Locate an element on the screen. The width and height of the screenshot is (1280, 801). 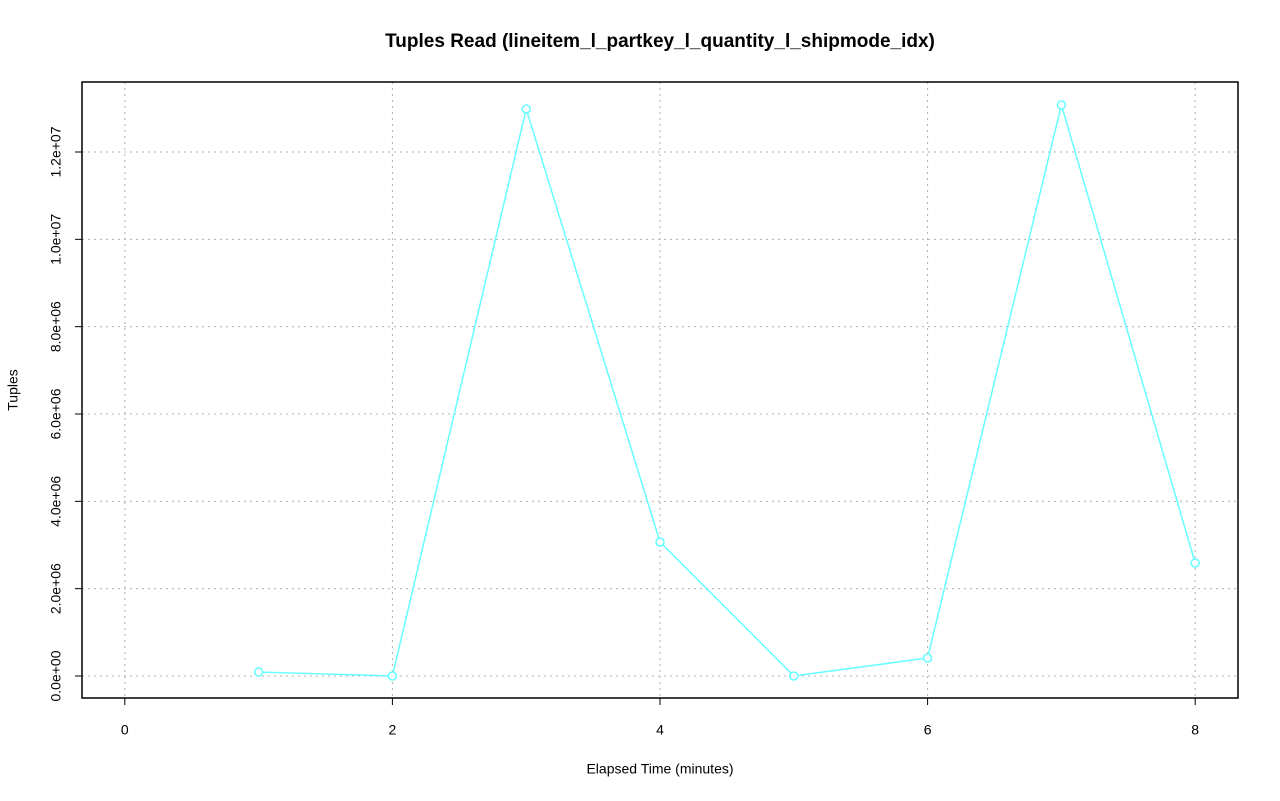
x-tick-label: 6 is located at coordinates (928, 730).